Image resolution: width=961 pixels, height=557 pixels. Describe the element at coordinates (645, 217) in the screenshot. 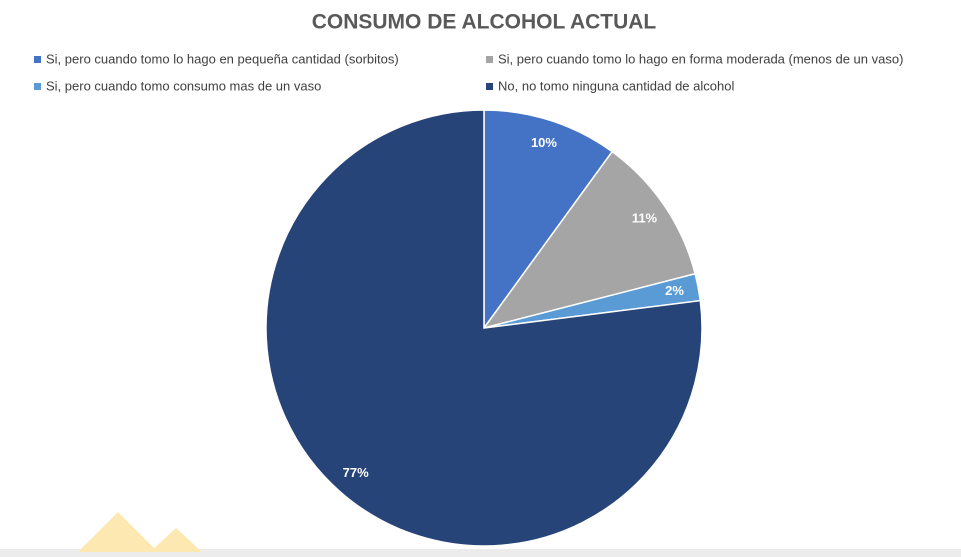

I see `slice-label: 11%` at that location.